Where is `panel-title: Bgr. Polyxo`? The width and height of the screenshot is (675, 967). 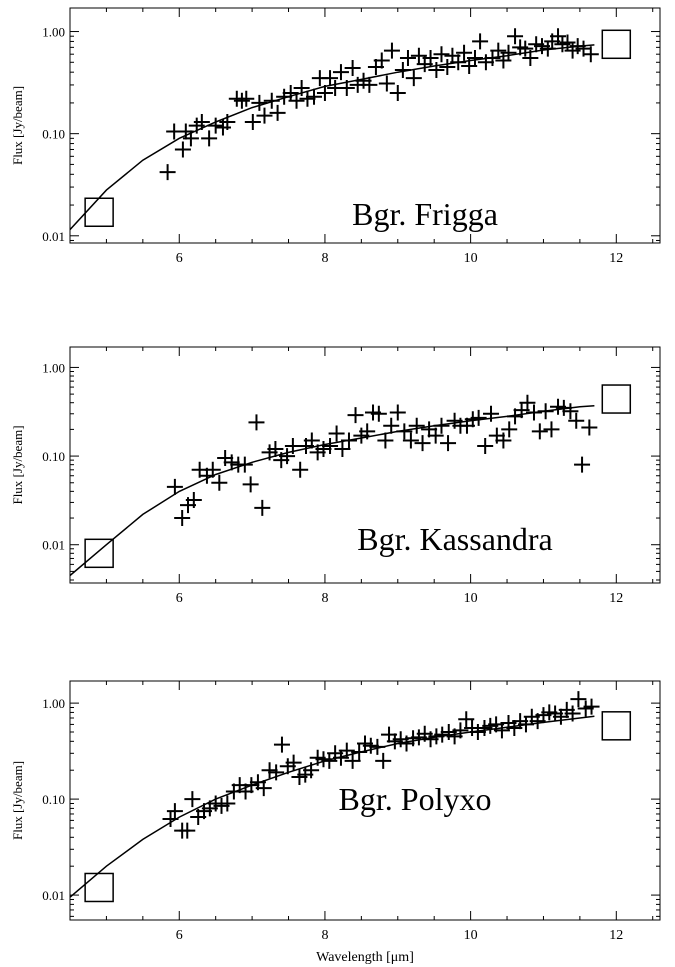 panel-title: Bgr. Polyxo is located at coordinates (415, 799).